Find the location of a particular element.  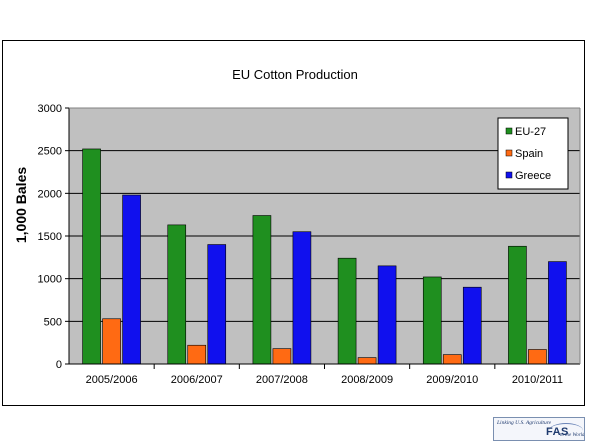

y-tick-label: 2500 is located at coordinates (50, 152).